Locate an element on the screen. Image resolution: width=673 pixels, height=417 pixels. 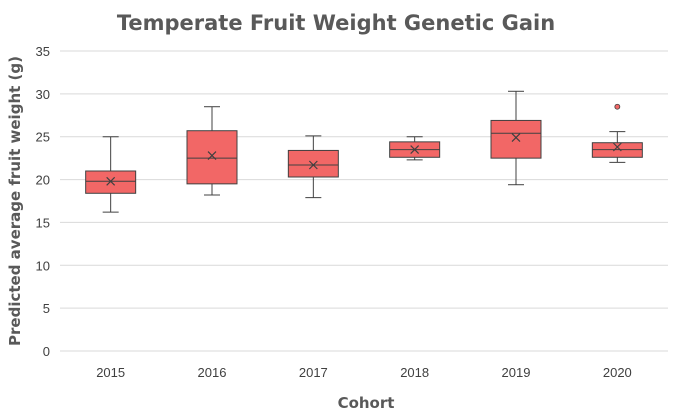
x-tick-label: 2016 is located at coordinates (212, 372).